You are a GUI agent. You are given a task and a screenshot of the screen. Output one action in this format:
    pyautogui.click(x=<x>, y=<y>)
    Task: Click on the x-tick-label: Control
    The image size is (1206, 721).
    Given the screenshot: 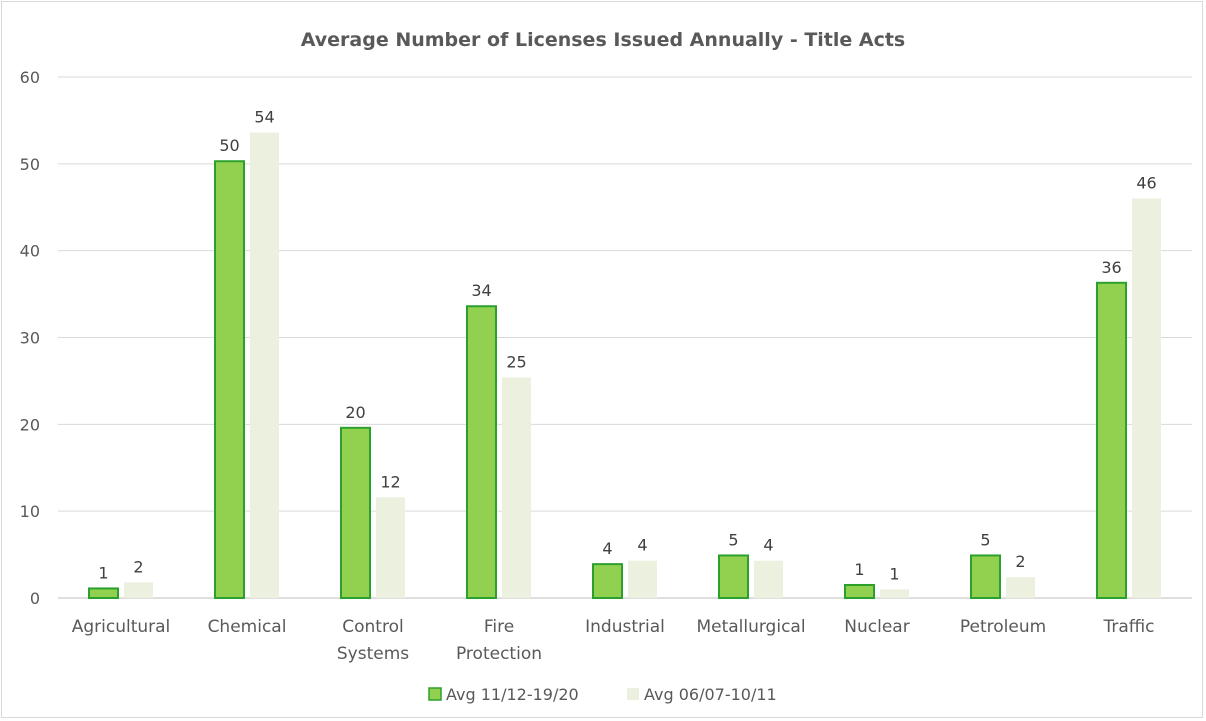 What is the action you would take?
    pyautogui.click(x=372, y=627)
    